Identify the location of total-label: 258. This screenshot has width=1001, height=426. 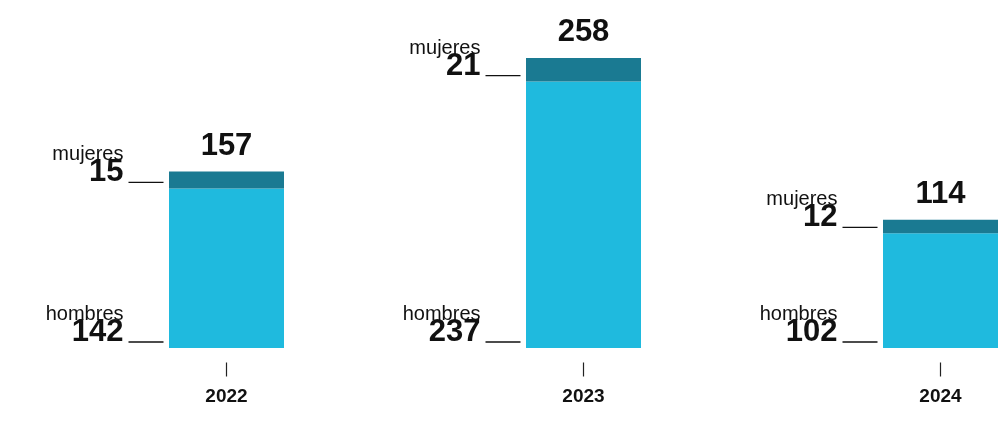
(583, 30).